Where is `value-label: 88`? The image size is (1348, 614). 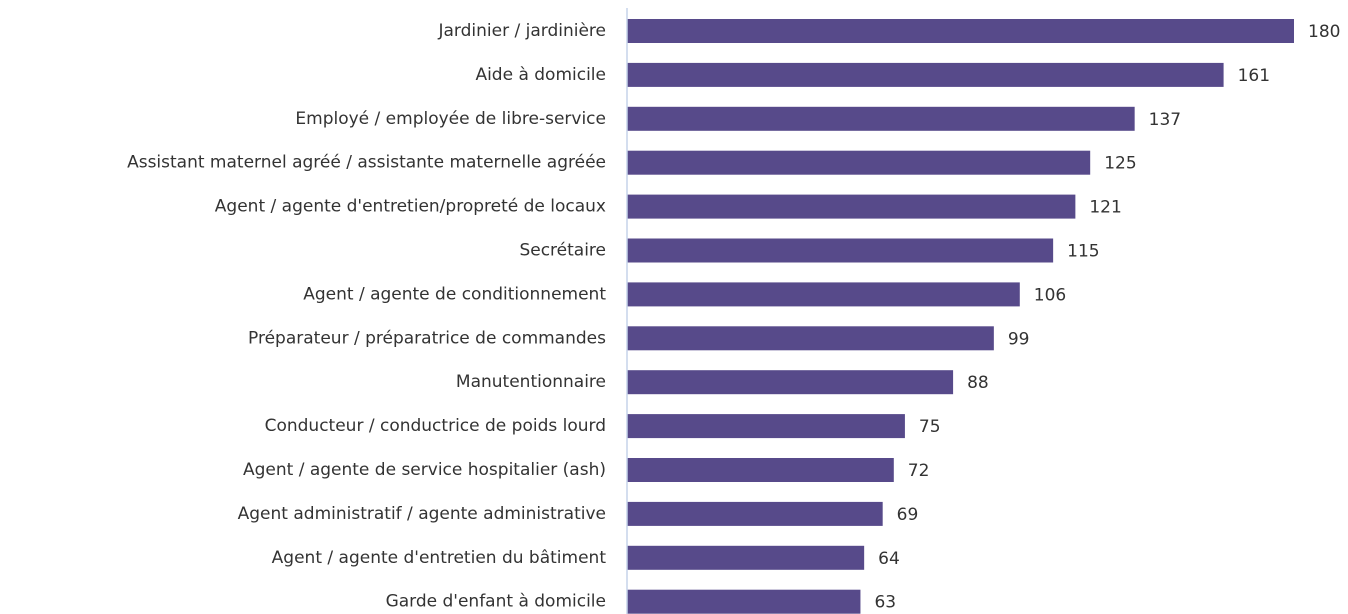 value-label: 88 is located at coordinates (978, 383).